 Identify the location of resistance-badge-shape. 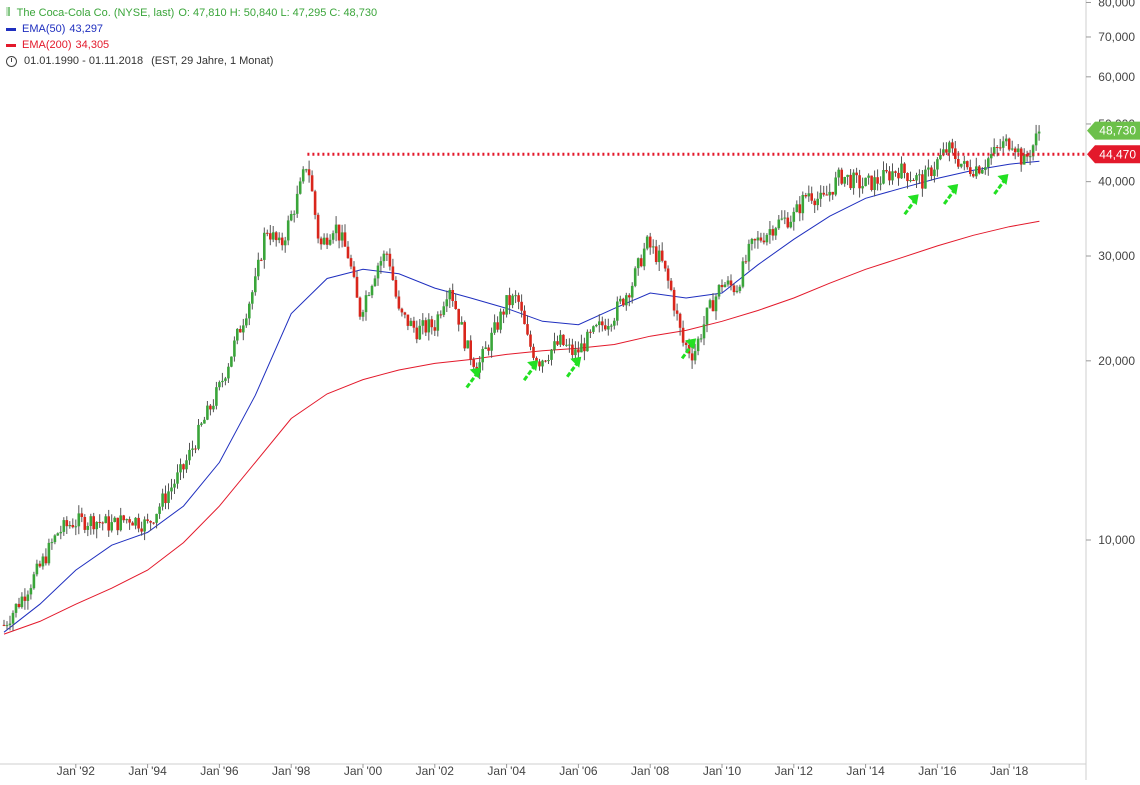
(1113, 154).